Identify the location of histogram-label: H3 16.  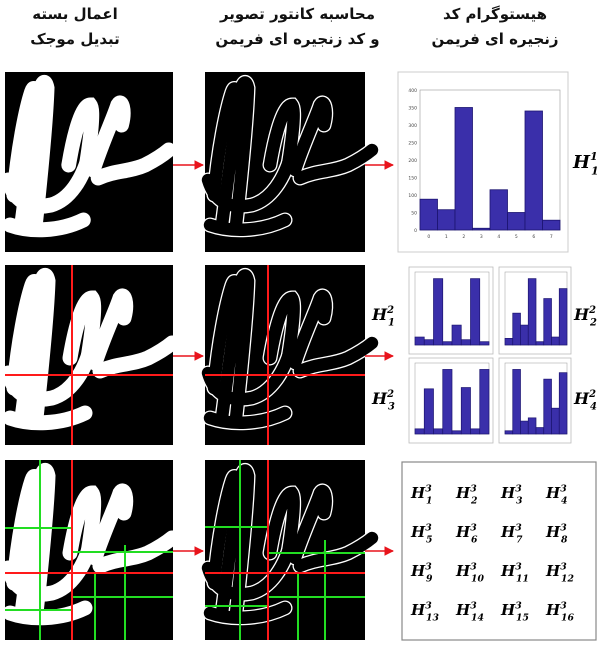
(559, 611).